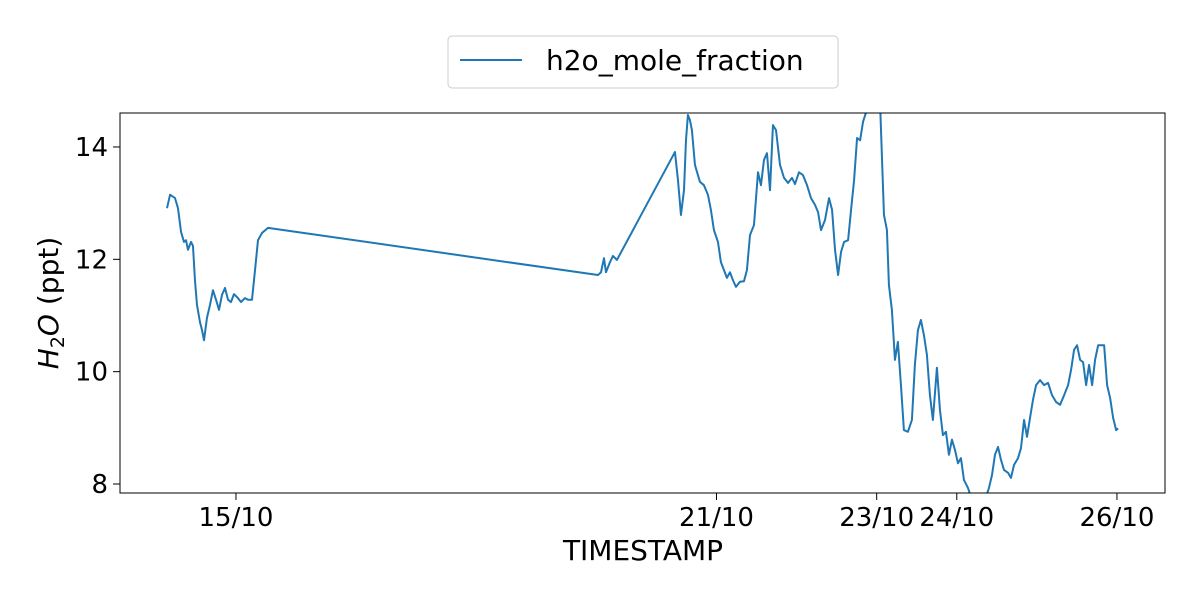  I want to click on x-tick-label: 24/10, so click(956, 518).